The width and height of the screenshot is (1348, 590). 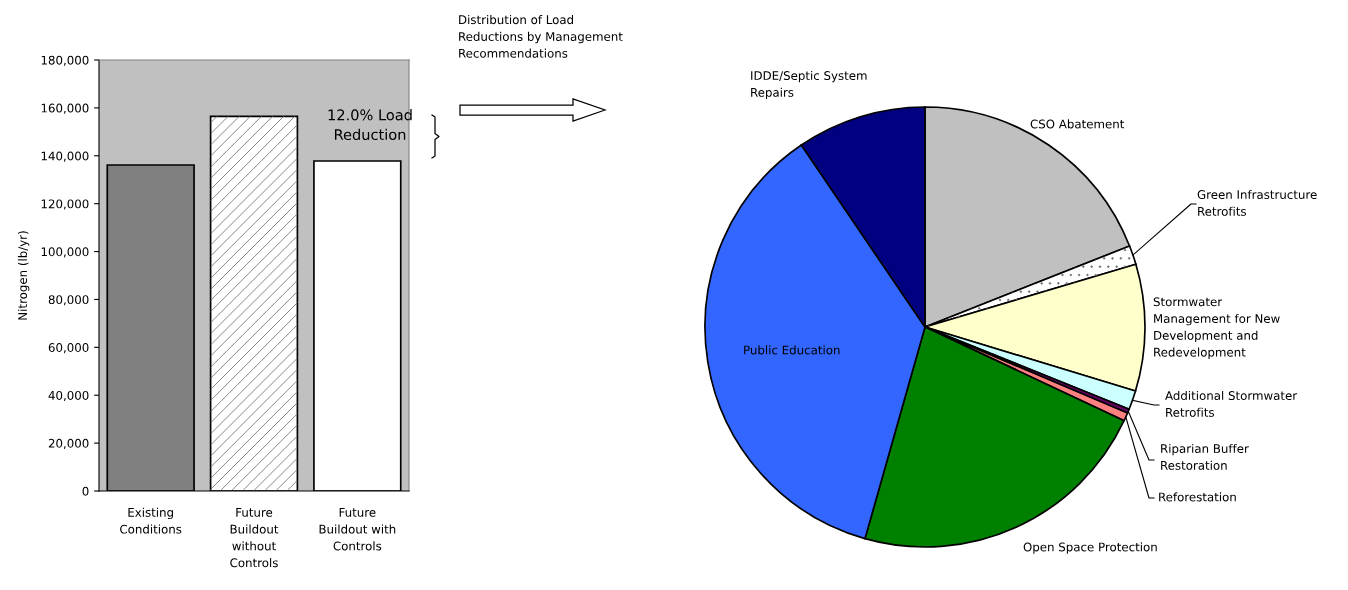 What do you see at coordinates (65, 60) in the screenshot?
I see `y-tick-label: 180,000` at bounding box center [65, 60].